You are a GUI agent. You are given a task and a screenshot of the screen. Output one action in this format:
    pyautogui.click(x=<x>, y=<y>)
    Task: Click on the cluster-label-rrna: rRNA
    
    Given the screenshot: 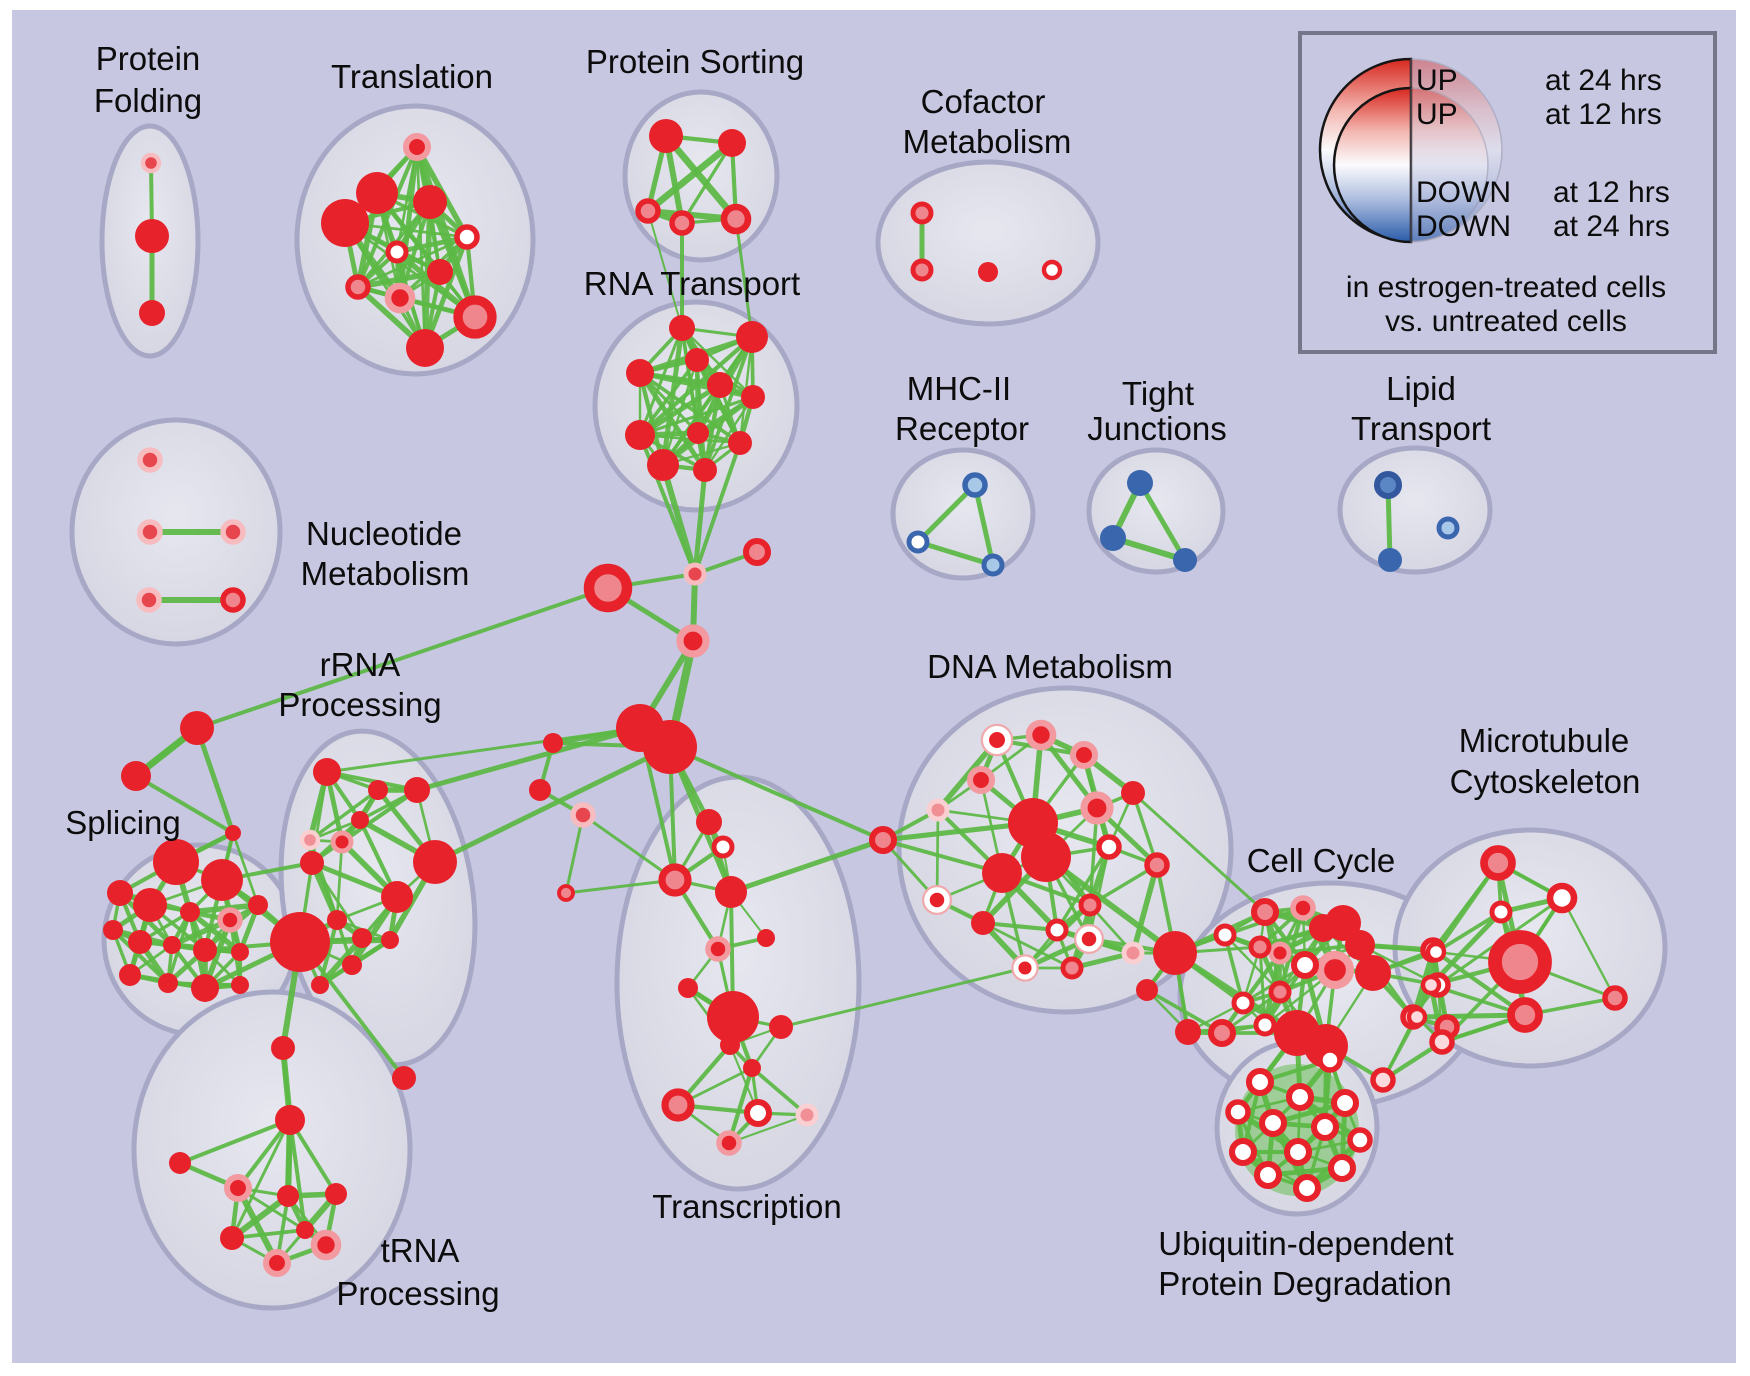 What is the action you would take?
    pyautogui.click(x=360, y=664)
    